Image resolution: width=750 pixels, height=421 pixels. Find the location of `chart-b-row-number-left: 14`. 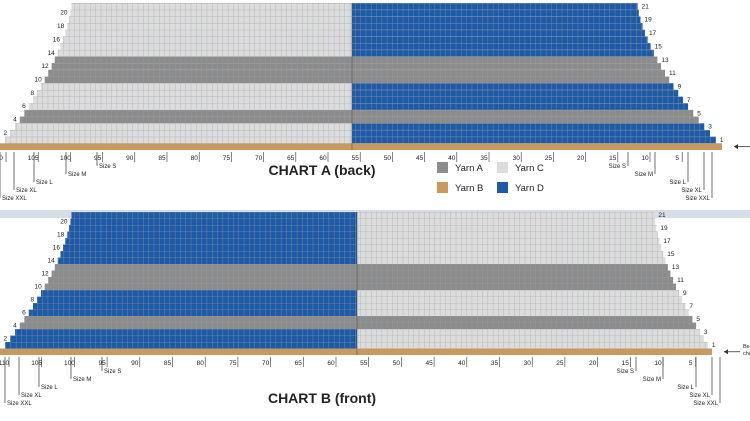

chart-b-row-number-left: 14 is located at coordinates (51, 260).